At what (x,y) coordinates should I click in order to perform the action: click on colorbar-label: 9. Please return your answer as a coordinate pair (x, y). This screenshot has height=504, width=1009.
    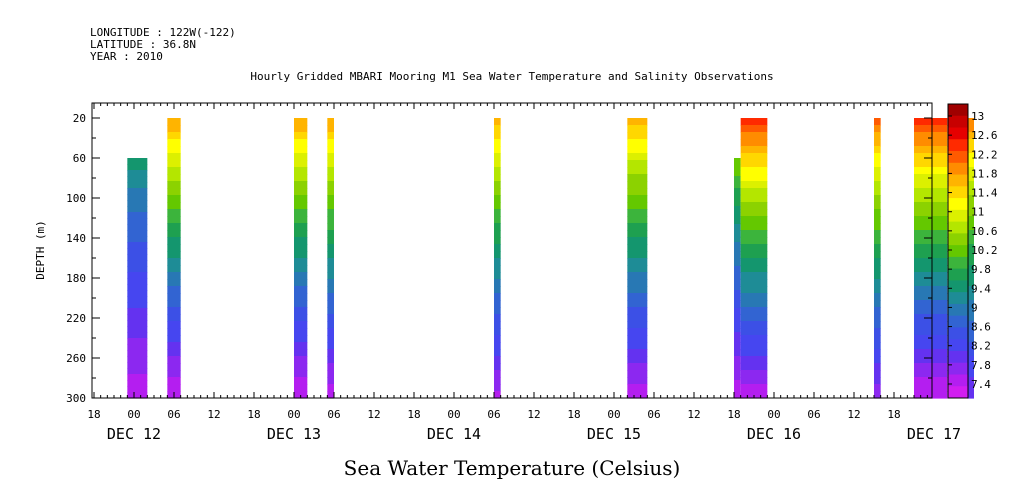
    Looking at the image, I should click on (974, 307).